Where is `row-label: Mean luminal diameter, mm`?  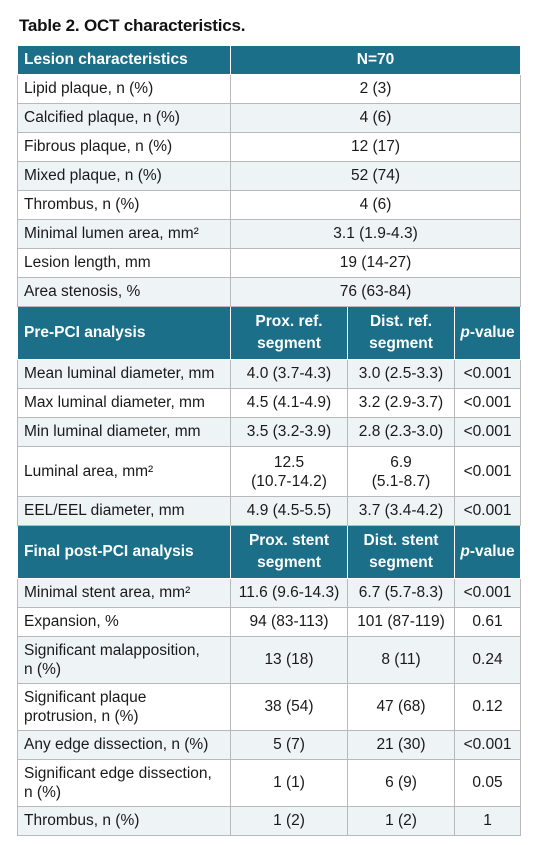
row-label: Mean luminal diameter, mm is located at coordinates (124, 374).